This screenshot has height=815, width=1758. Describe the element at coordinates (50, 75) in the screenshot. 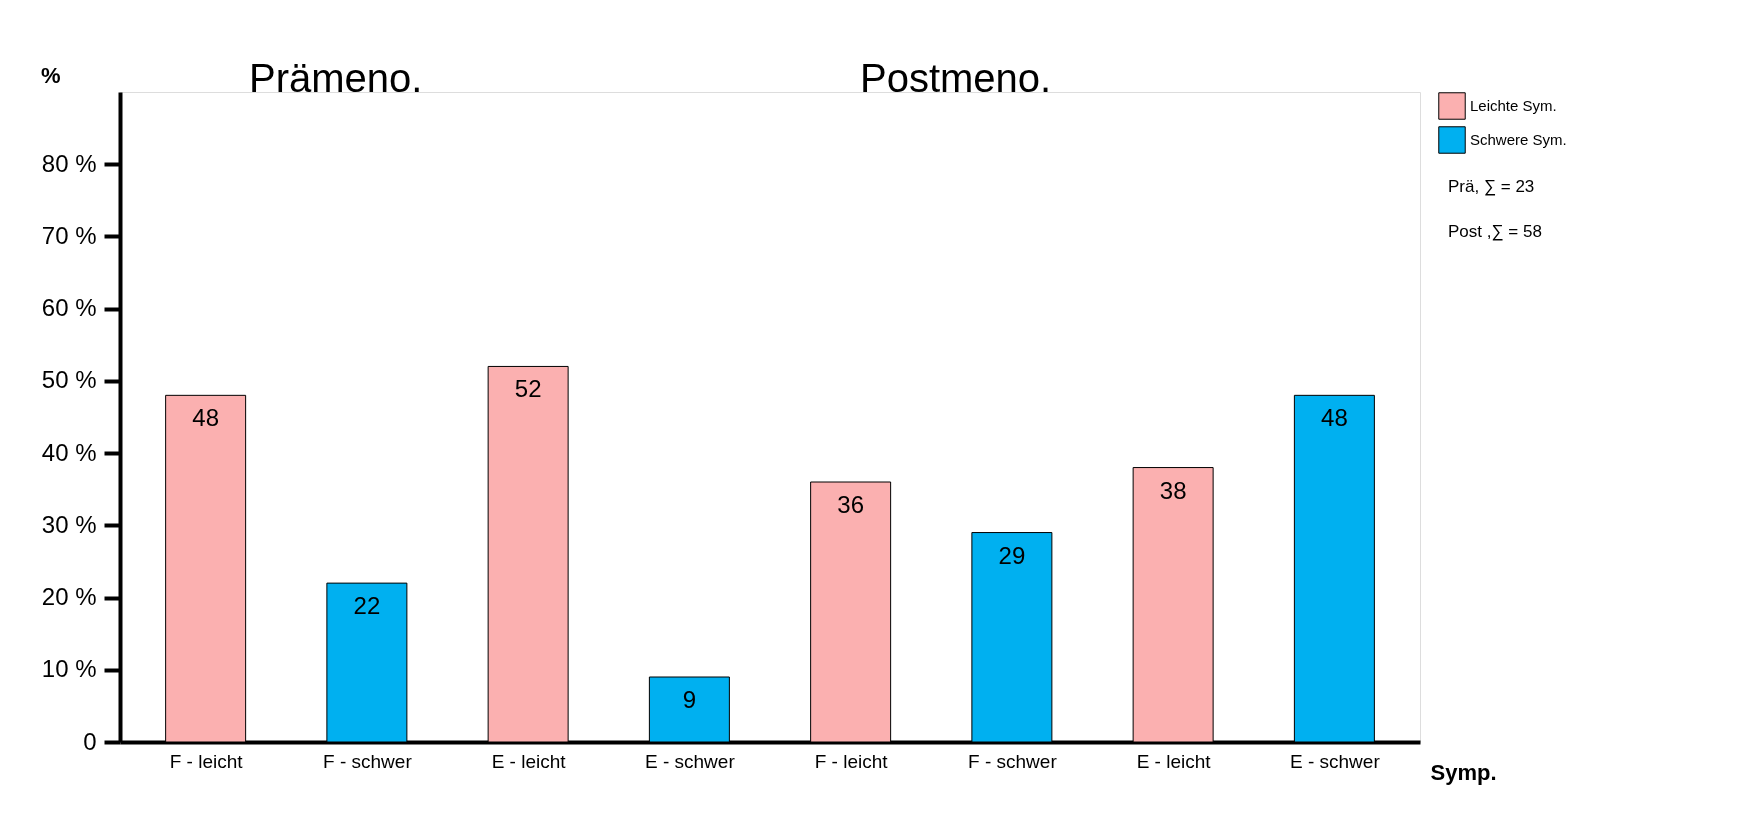

I see `y-axis-title: %` at that location.